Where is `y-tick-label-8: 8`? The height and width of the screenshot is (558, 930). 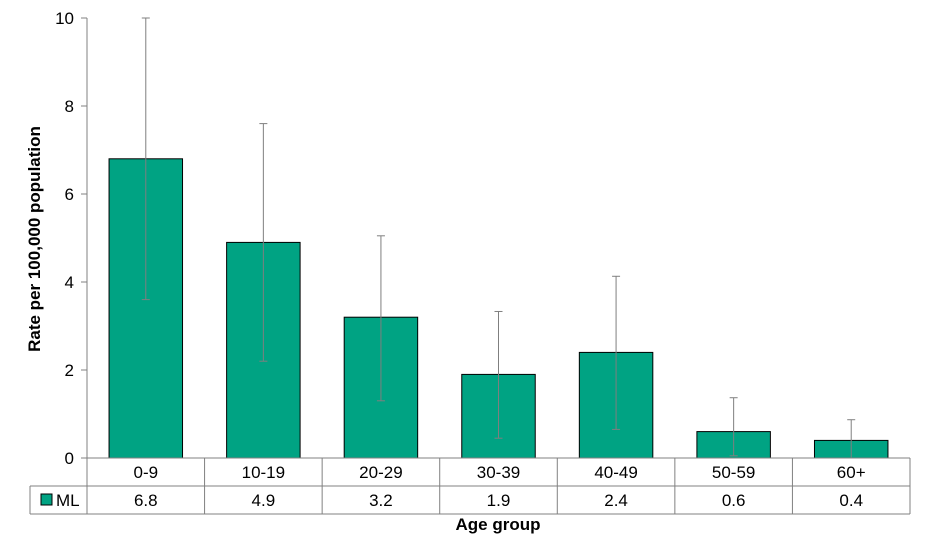 y-tick-label-8: 8 is located at coordinates (69, 106).